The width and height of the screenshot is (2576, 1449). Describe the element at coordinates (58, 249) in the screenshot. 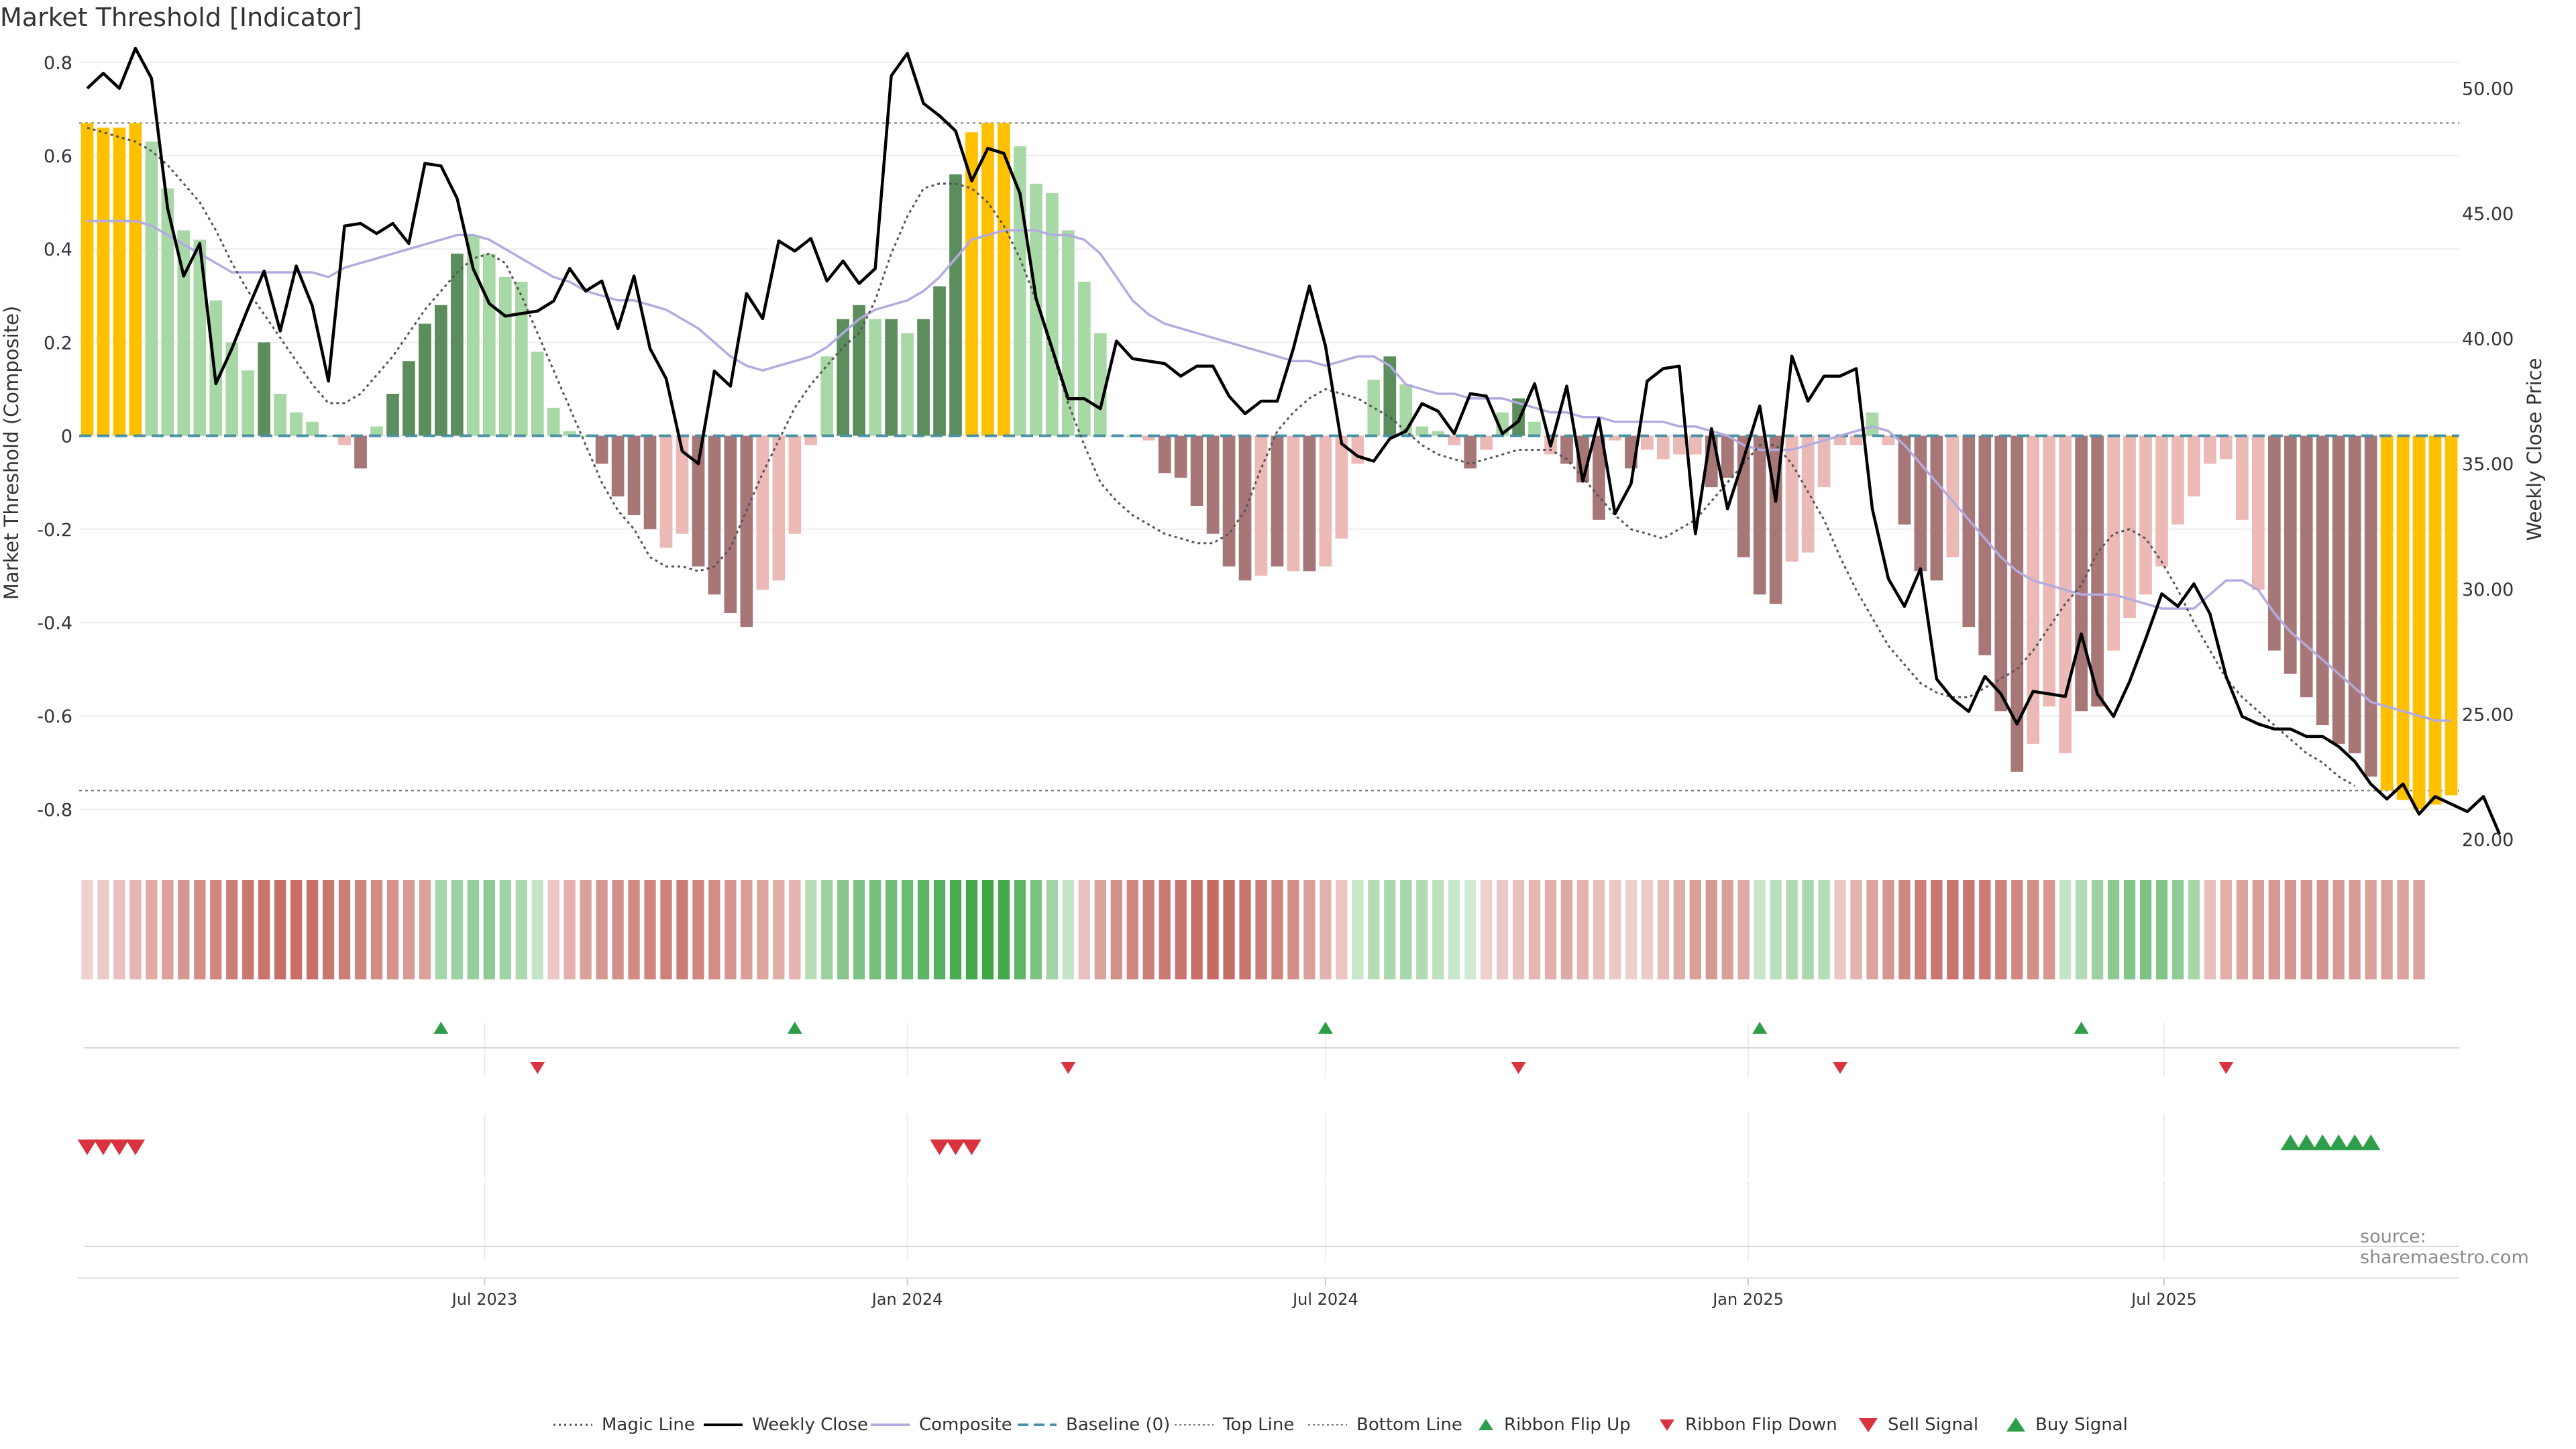

I see `y-tick-label-left: 0.4` at that location.